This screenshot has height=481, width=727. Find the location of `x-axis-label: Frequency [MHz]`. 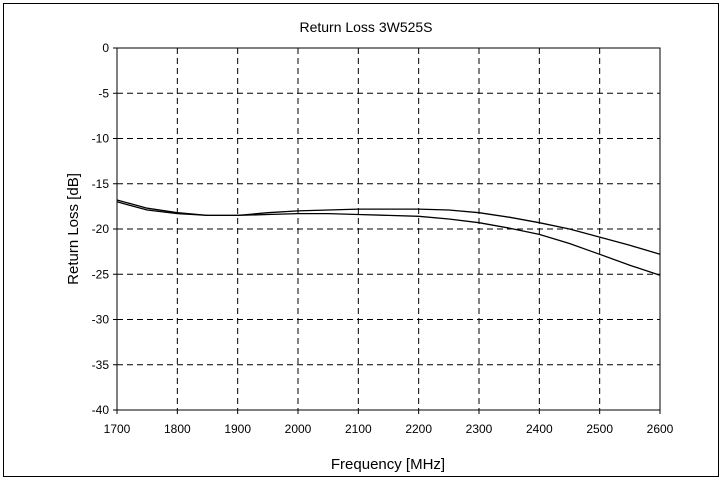

x-axis-label: Frequency [MHz] is located at coordinates (388, 464).